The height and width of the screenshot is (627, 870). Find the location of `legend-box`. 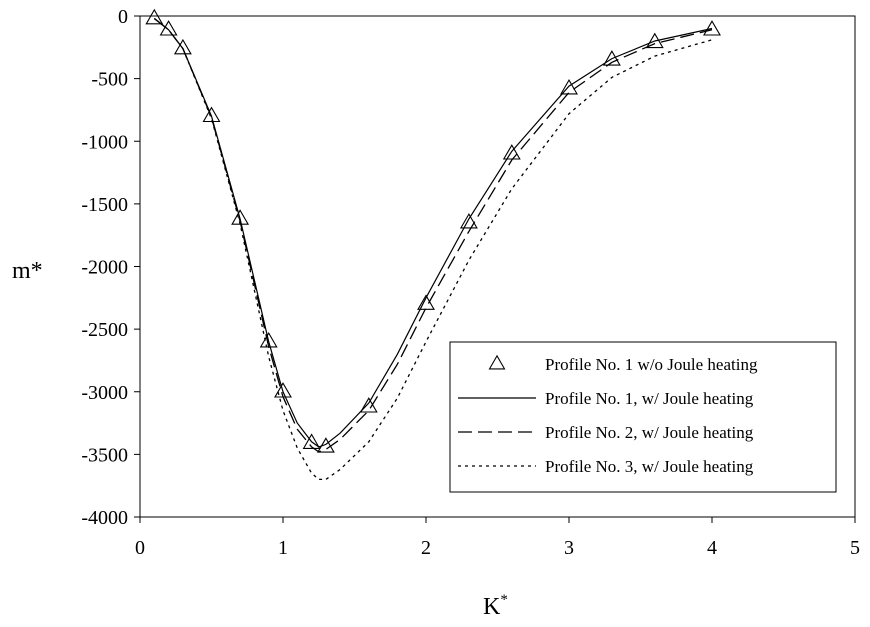

legend-box is located at coordinates (643, 417).